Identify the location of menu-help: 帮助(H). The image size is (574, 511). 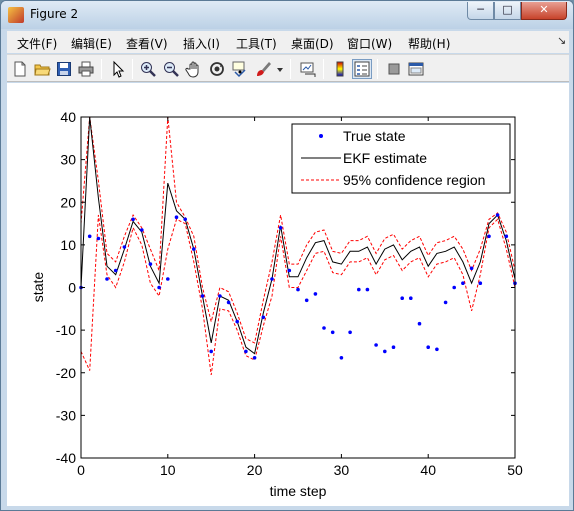
(429, 44).